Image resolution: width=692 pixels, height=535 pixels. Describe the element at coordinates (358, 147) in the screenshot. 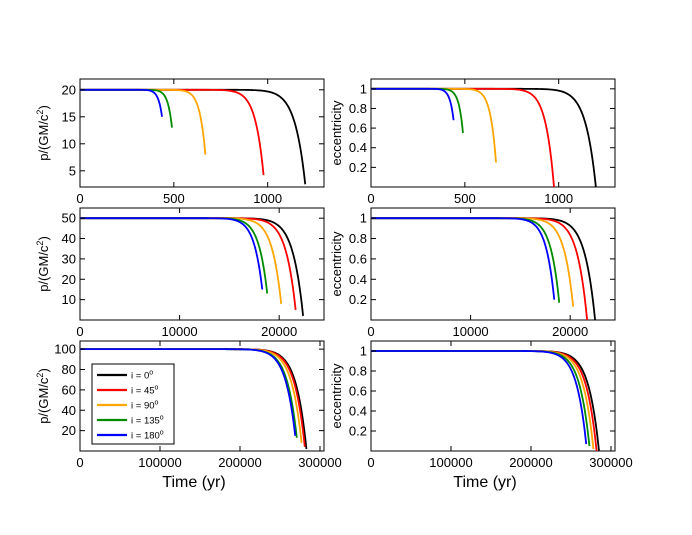

I see `y-tick-label: 0.4` at that location.